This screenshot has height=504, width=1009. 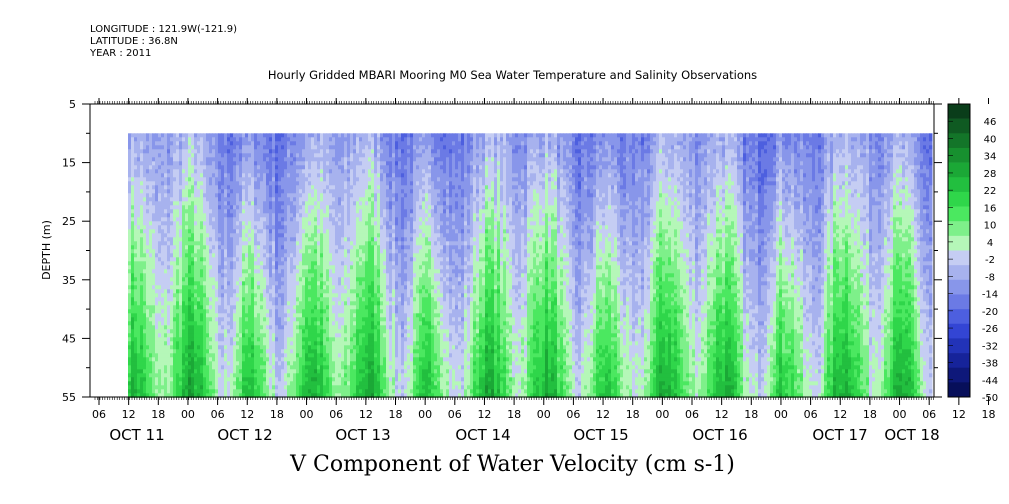 I want to click on year-label: YEAR : 2011, so click(x=121, y=53).